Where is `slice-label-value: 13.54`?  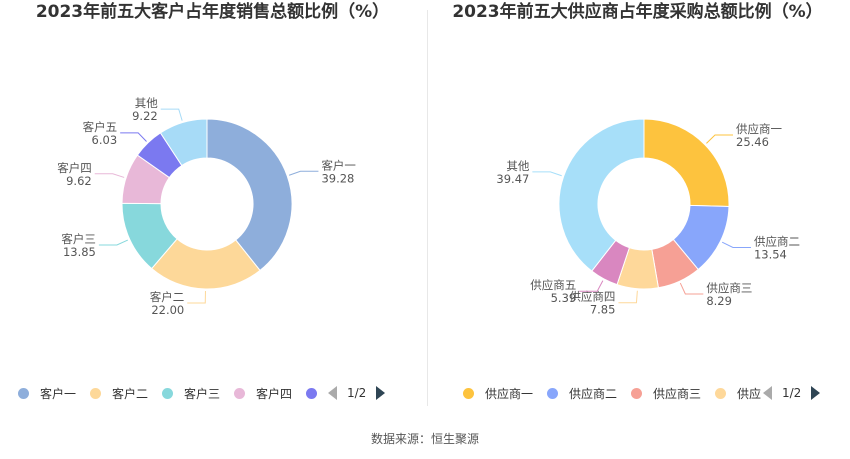
slice-label-value: 13.54 is located at coordinates (770, 254).